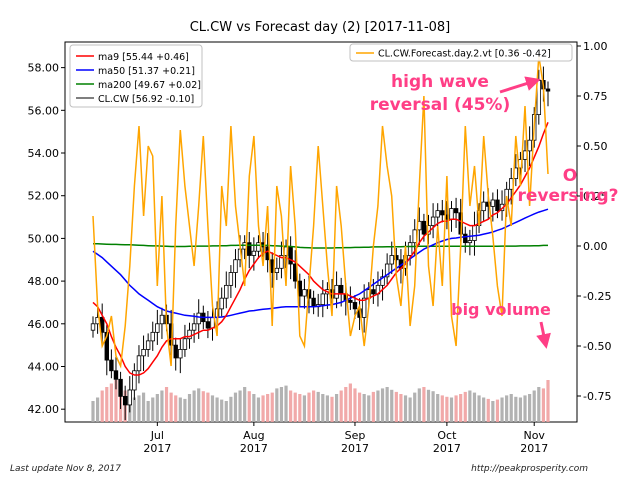 The height and width of the screenshot is (480, 640). I want to click on annotation-text: big volume, so click(501, 309).